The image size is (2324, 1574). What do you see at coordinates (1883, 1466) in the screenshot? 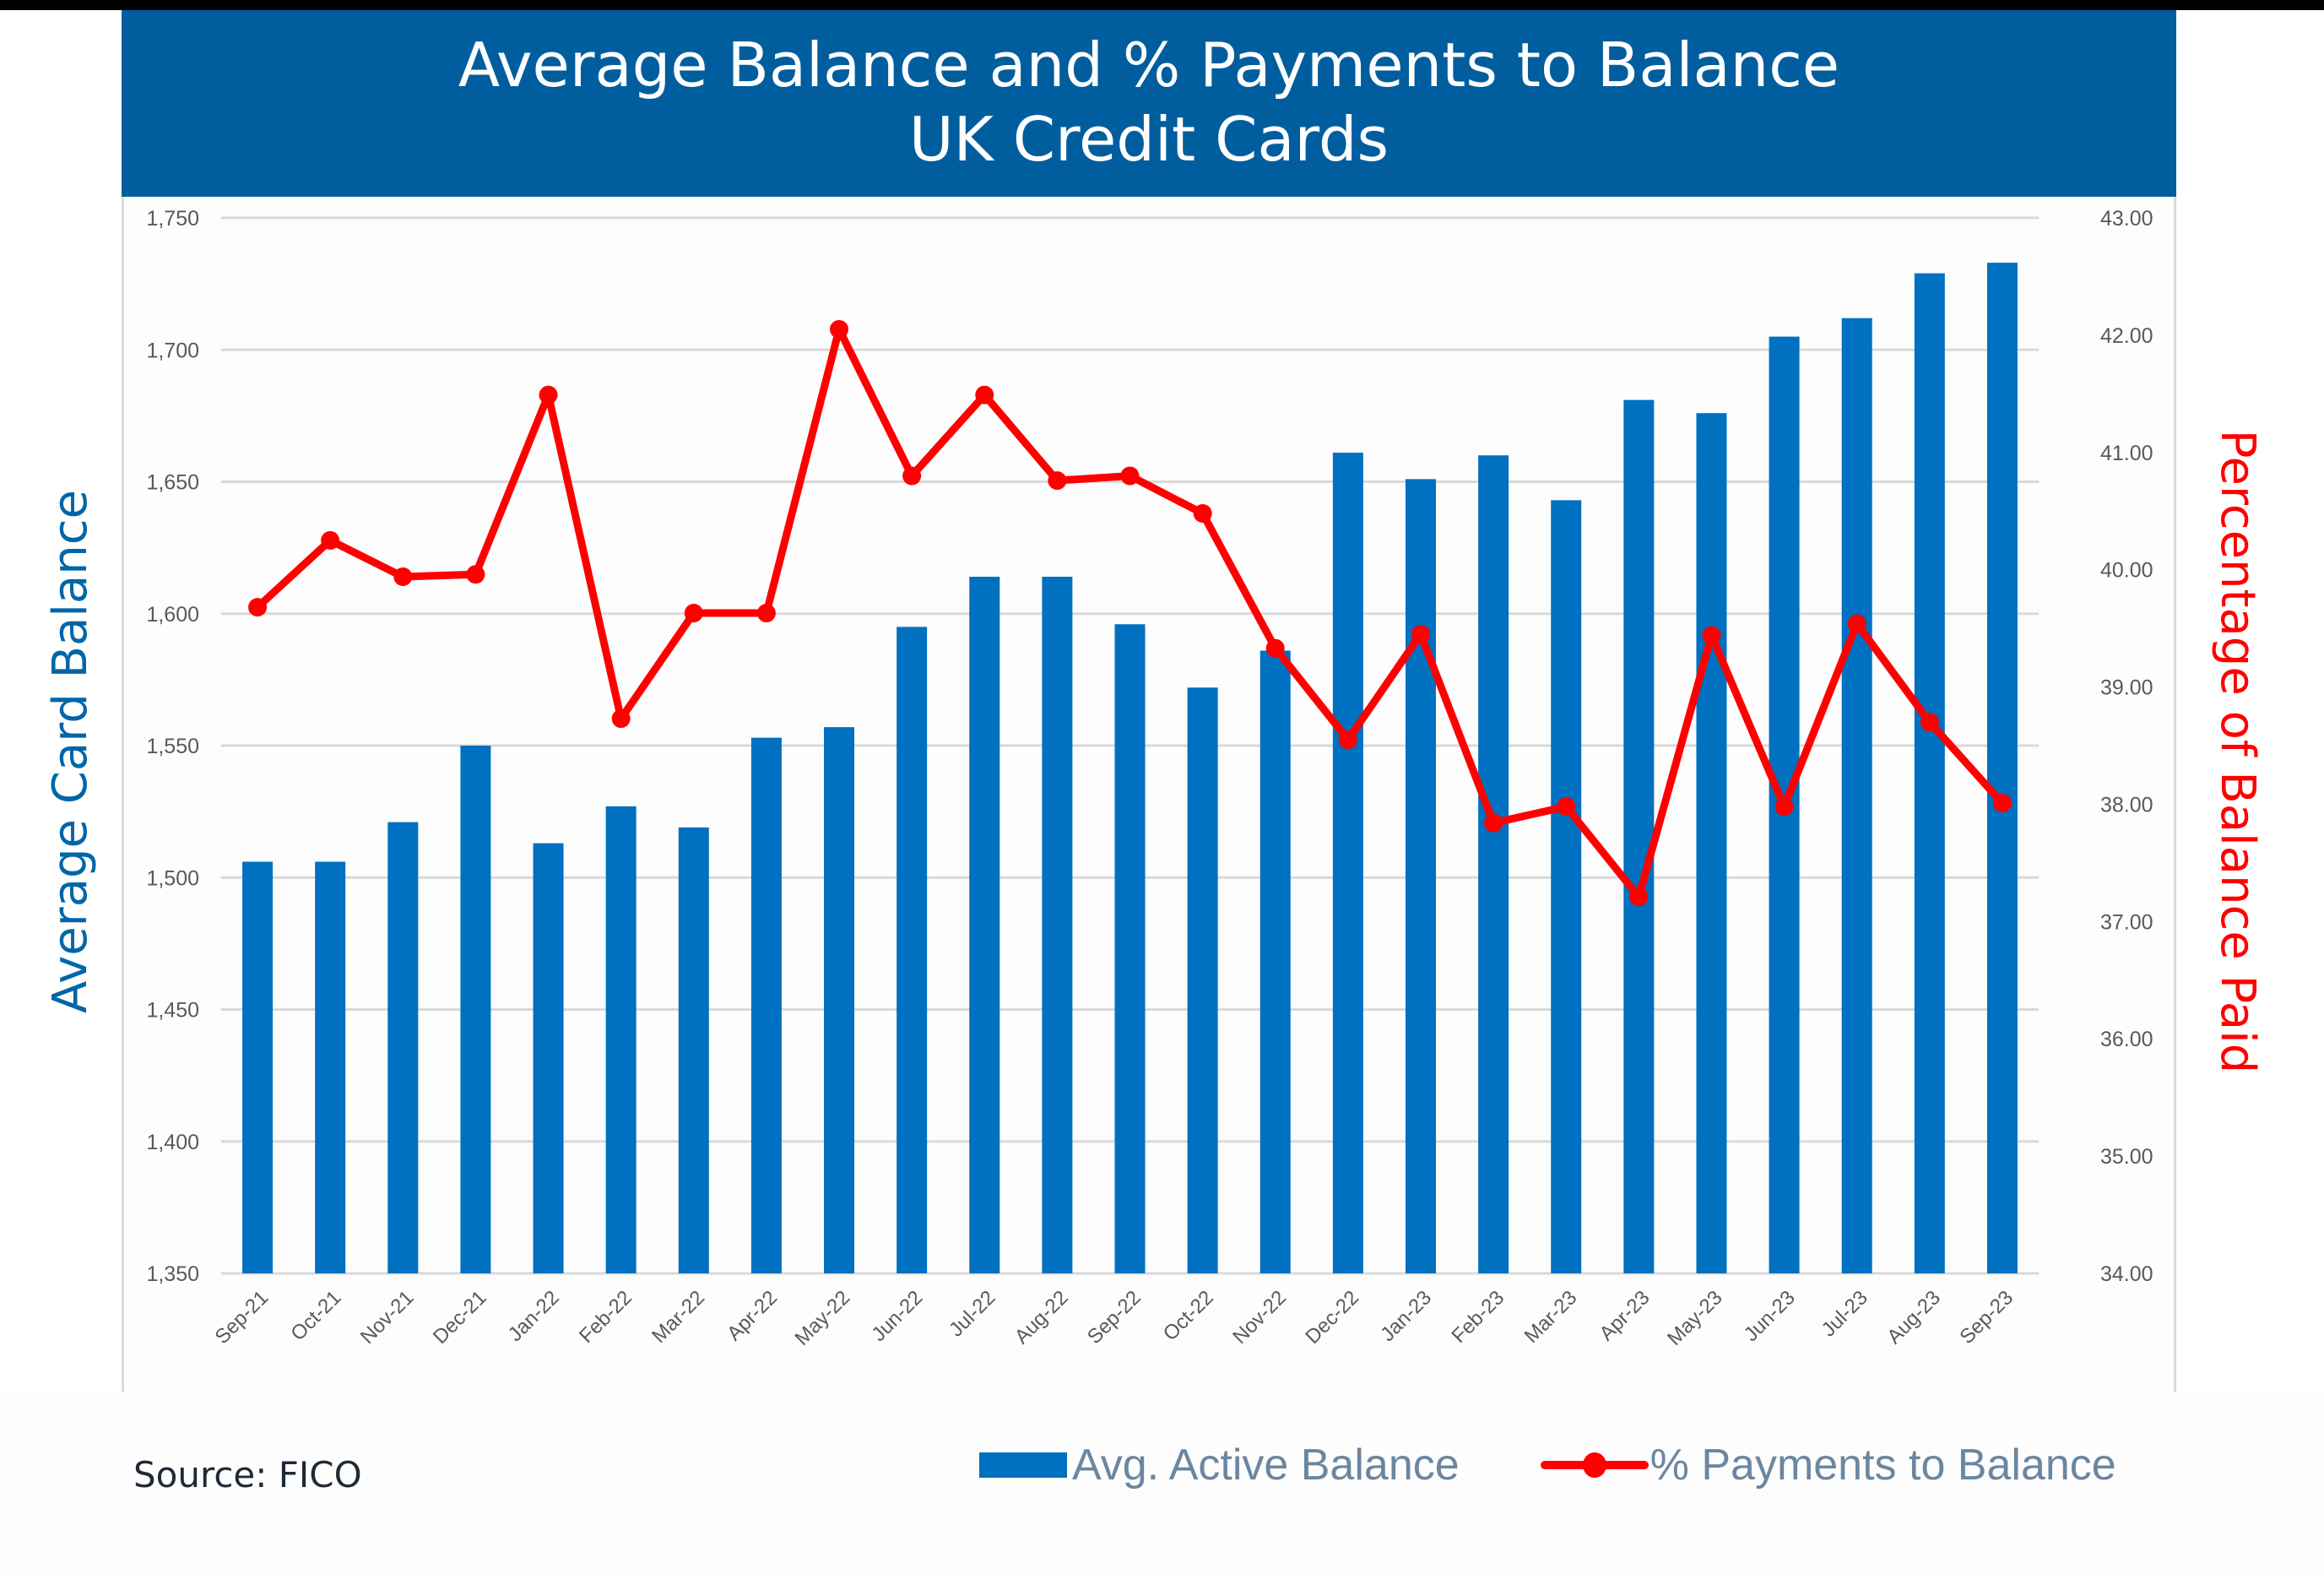
I see `legend-line-label: % Payments to Balance` at bounding box center [1883, 1466].